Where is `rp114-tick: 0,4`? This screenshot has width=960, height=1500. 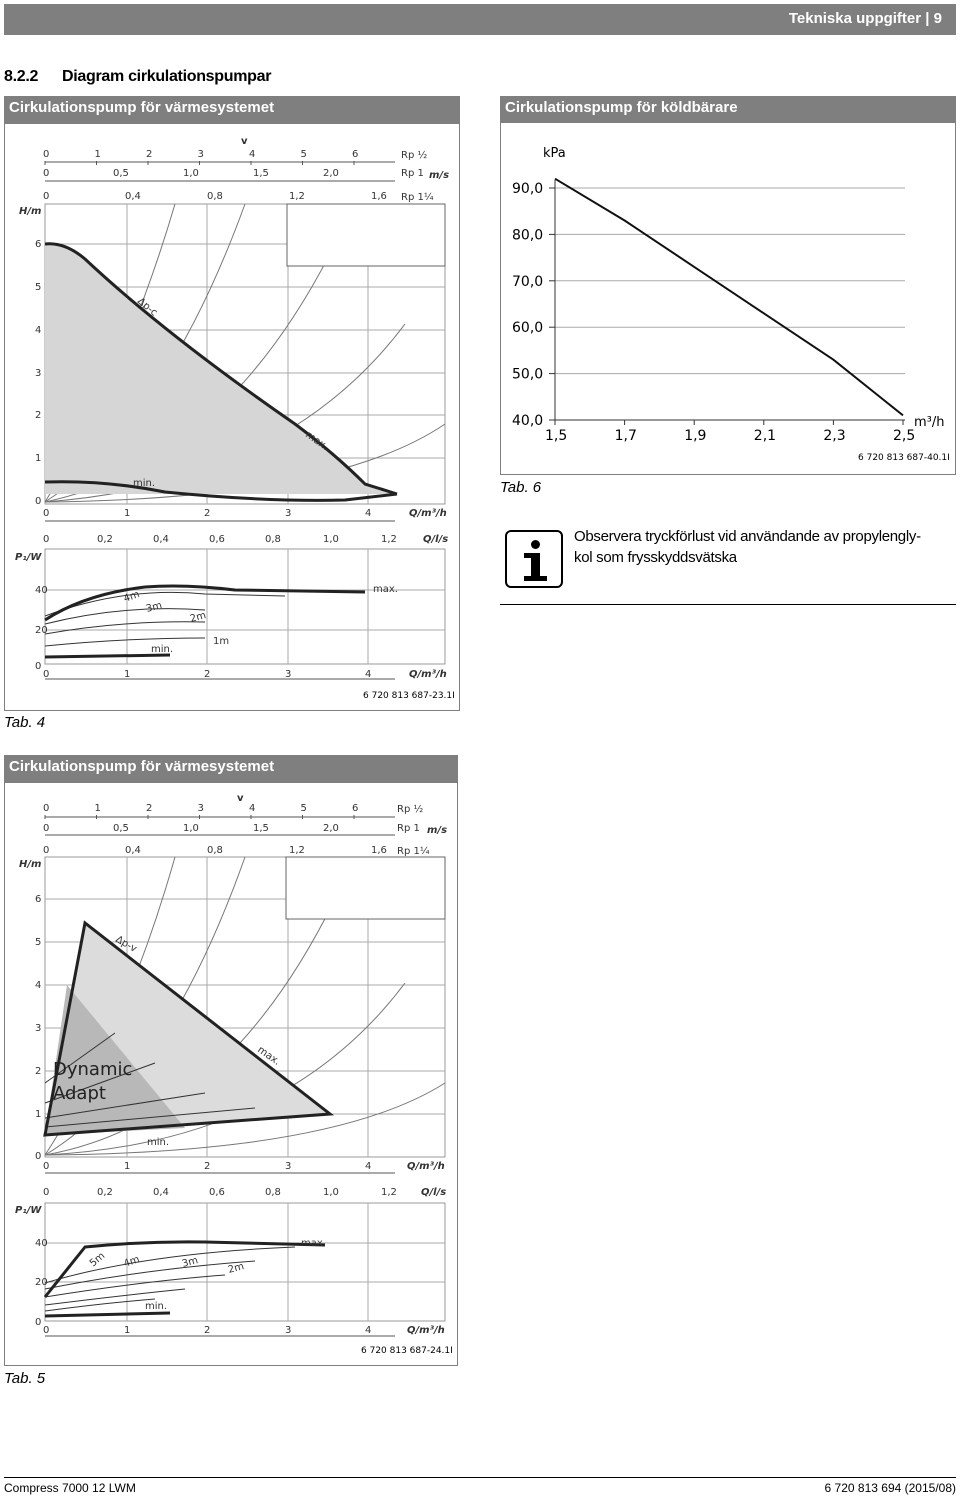 rp114-tick: 0,4 is located at coordinates (133, 850).